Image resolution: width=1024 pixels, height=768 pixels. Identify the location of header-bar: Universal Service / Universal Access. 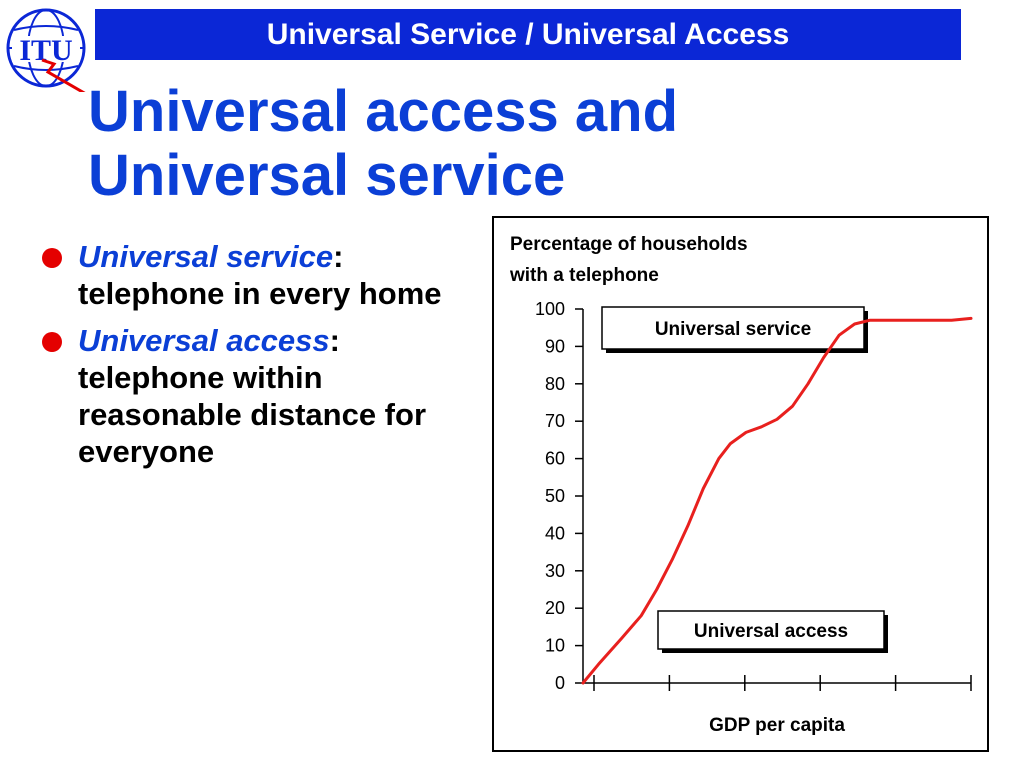
(528, 34).